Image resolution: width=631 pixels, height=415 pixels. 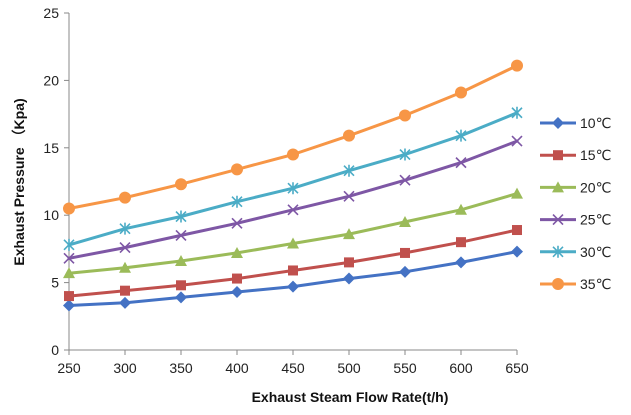 What do you see at coordinates (595, 284) in the screenshot?
I see `legend-label: 35℃` at bounding box center [595, 284].